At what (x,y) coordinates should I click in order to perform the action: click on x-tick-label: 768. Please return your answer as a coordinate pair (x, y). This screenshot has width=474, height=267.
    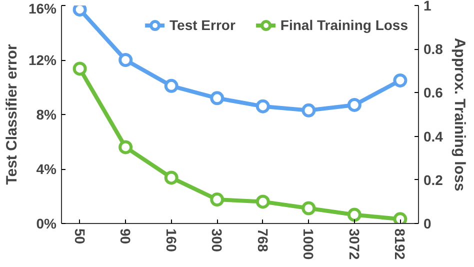
    Looking at the image, I should click on (262, 240).